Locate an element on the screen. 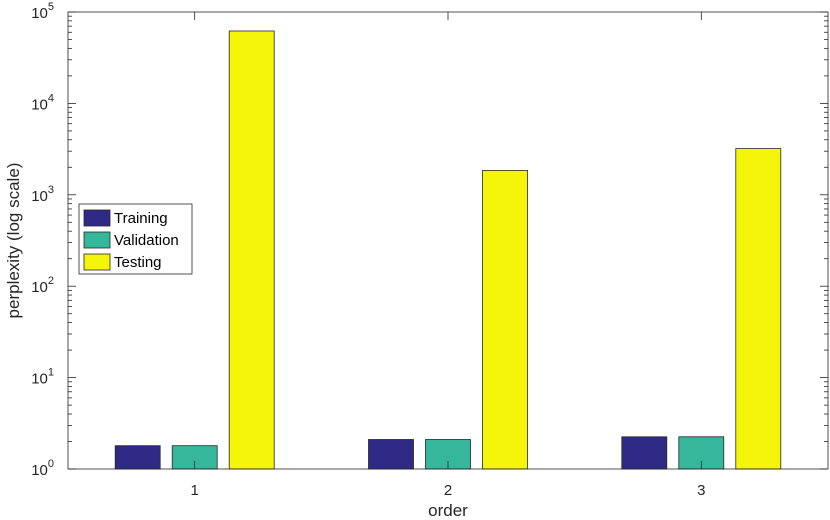  x-tick-label: 2 is located at coordinates (448, 490).